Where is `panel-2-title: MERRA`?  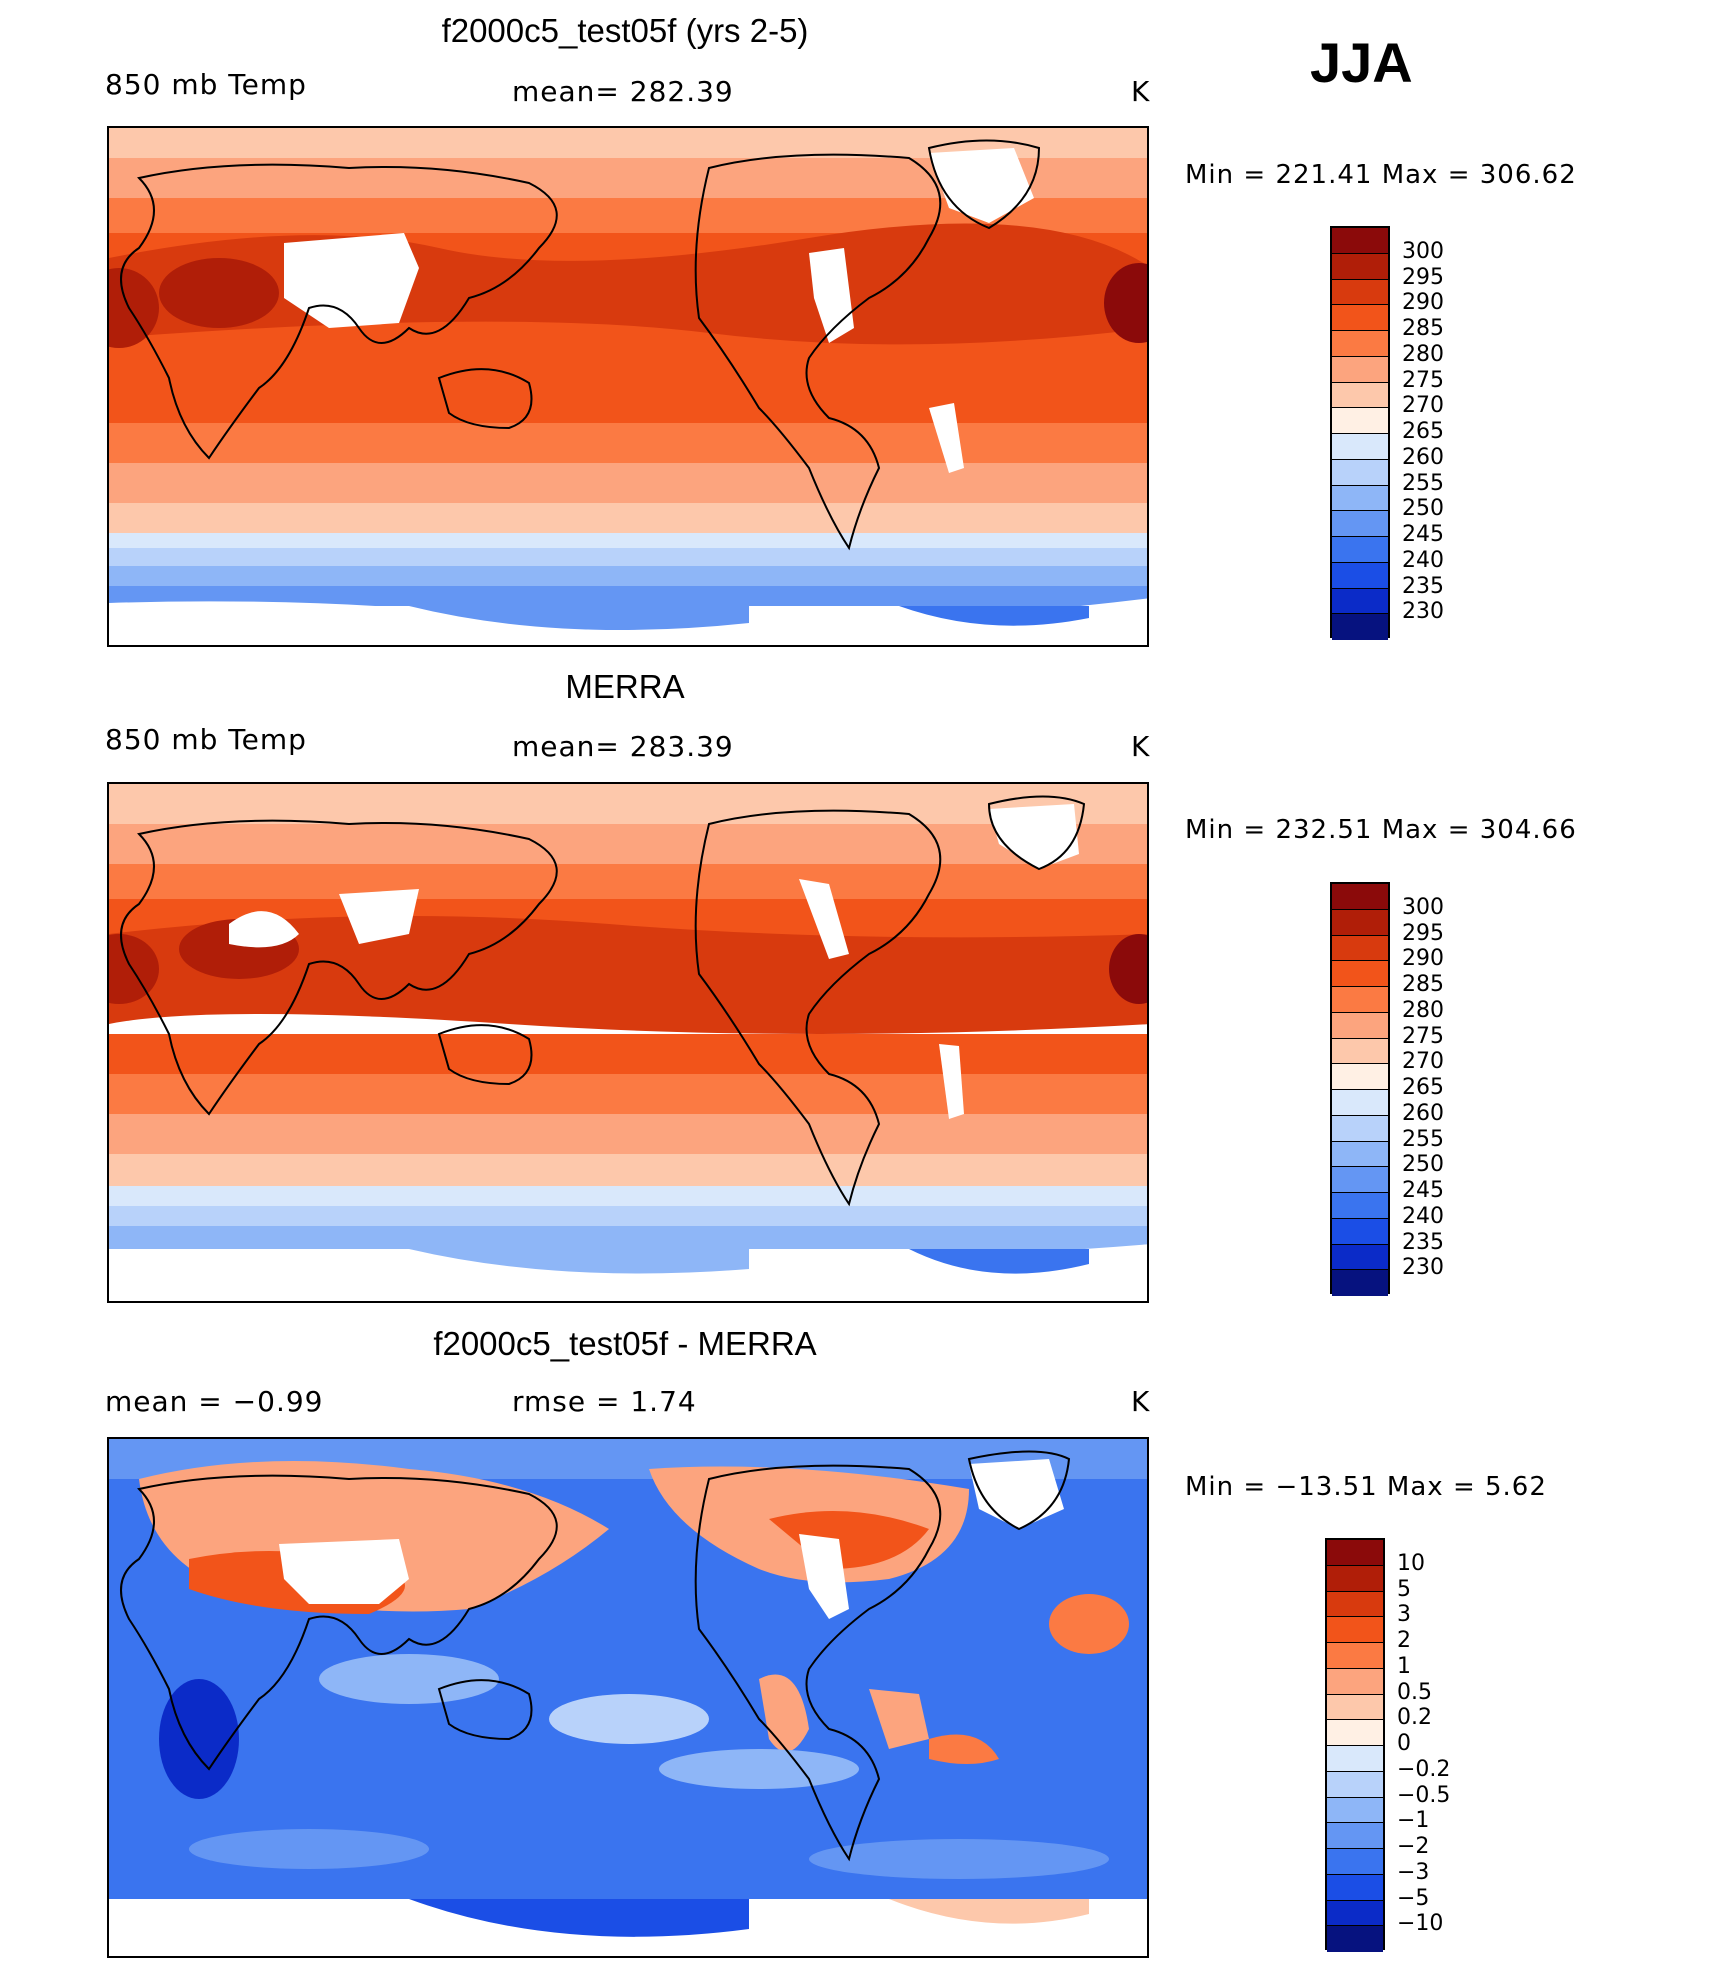 panel-2-title: MERRA is located at coordinates (625, 686).